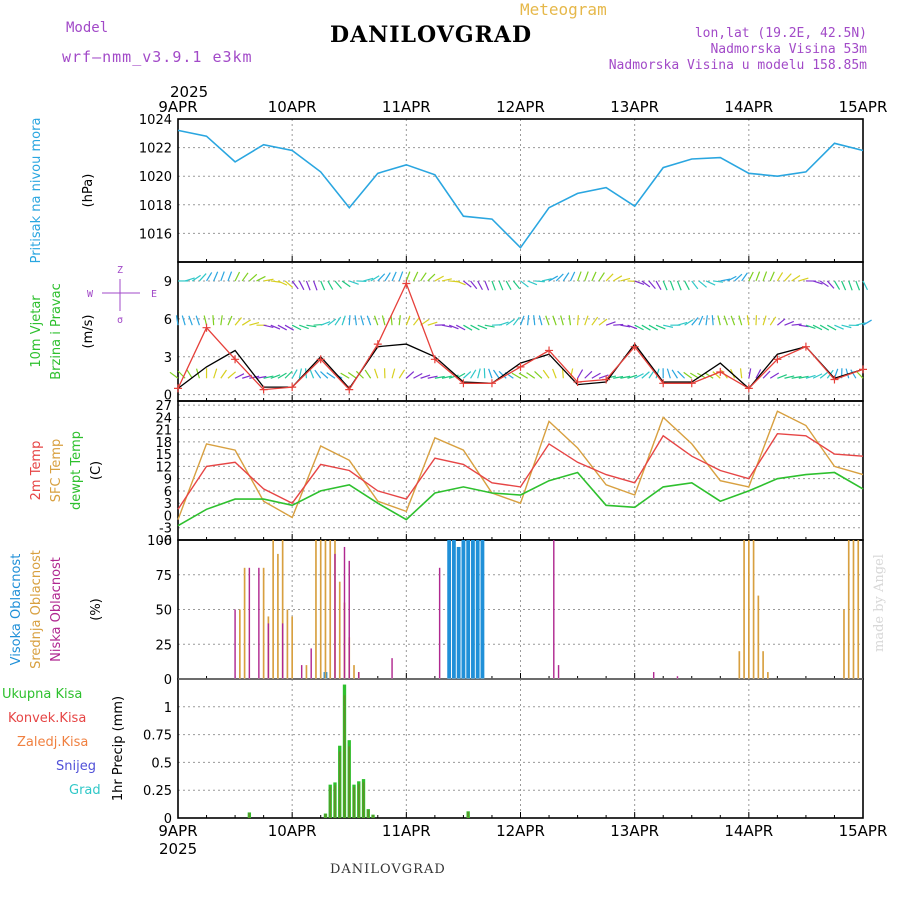  I want to click on y-tick-label: 0.75, so click(157, 736).